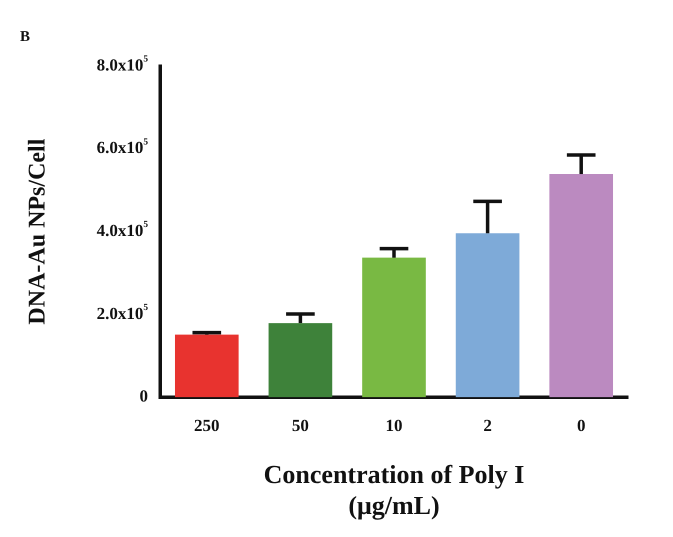 This screenshot has height=537, width=673. What do you see at coordinates (300, 425) in the screenshot?
I see `x-tick-label: 50` at bounding box center [300, 425].